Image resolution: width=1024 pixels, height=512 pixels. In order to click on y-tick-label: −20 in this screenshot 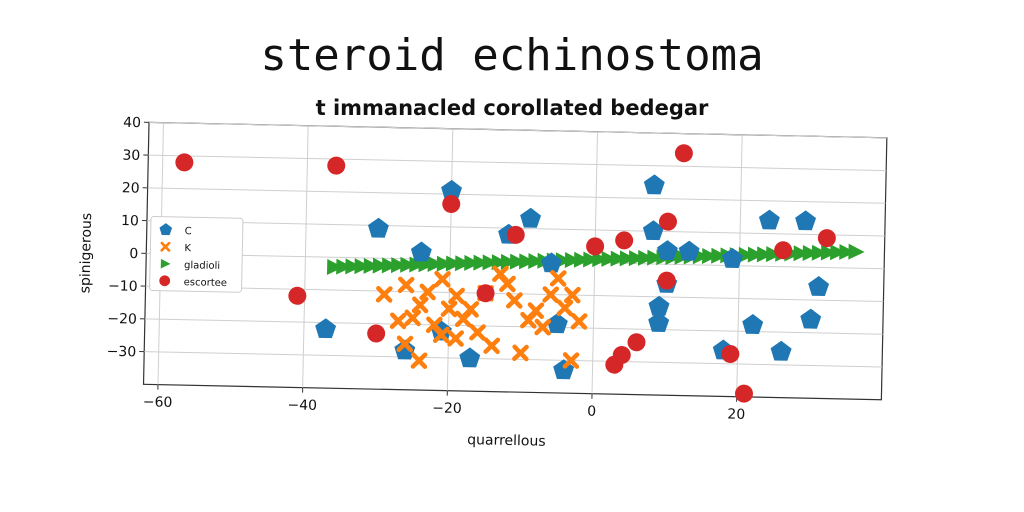, I will do `click(122, 319)`.